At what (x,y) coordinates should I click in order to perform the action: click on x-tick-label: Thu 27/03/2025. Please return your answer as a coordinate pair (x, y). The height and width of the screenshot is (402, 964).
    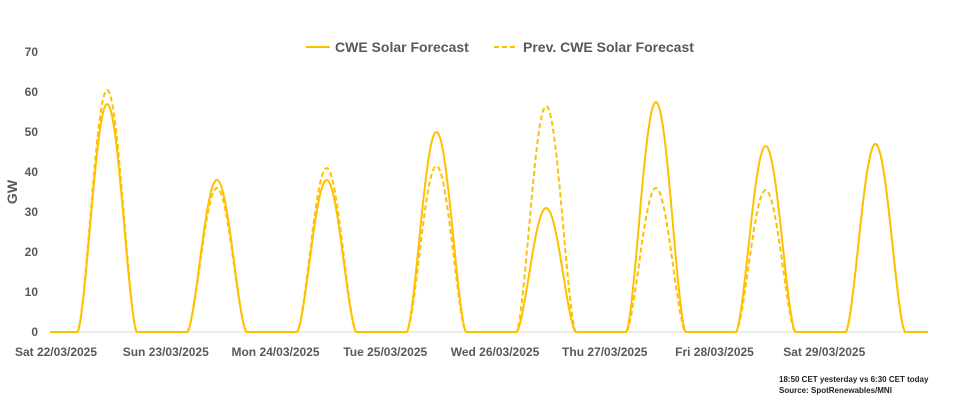
    Looking at the image, I should click on (605, 352).